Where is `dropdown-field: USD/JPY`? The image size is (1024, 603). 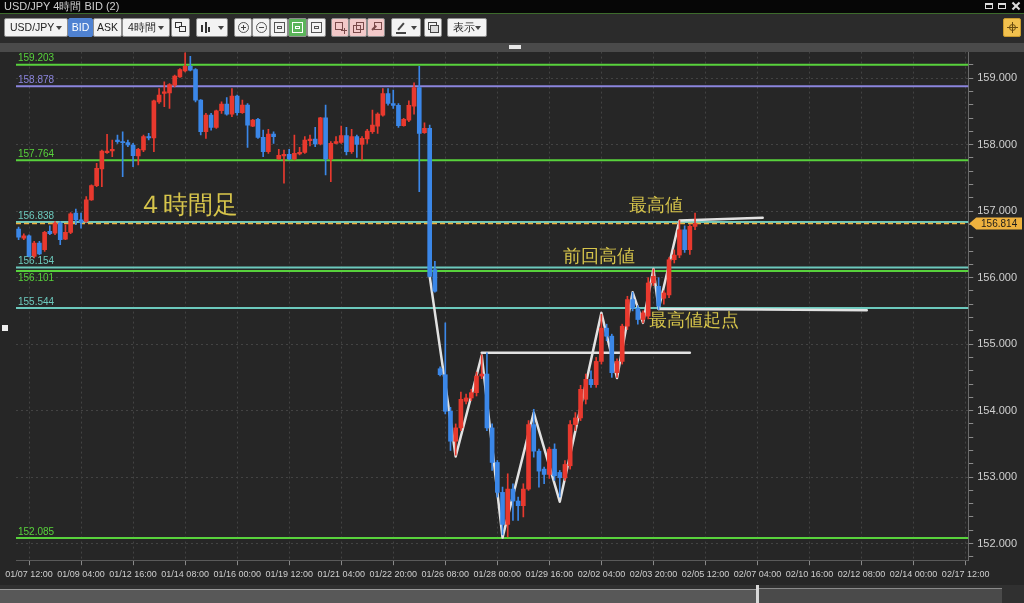 dropdown-field: USD/JPY is located at coordinates (36, 27).